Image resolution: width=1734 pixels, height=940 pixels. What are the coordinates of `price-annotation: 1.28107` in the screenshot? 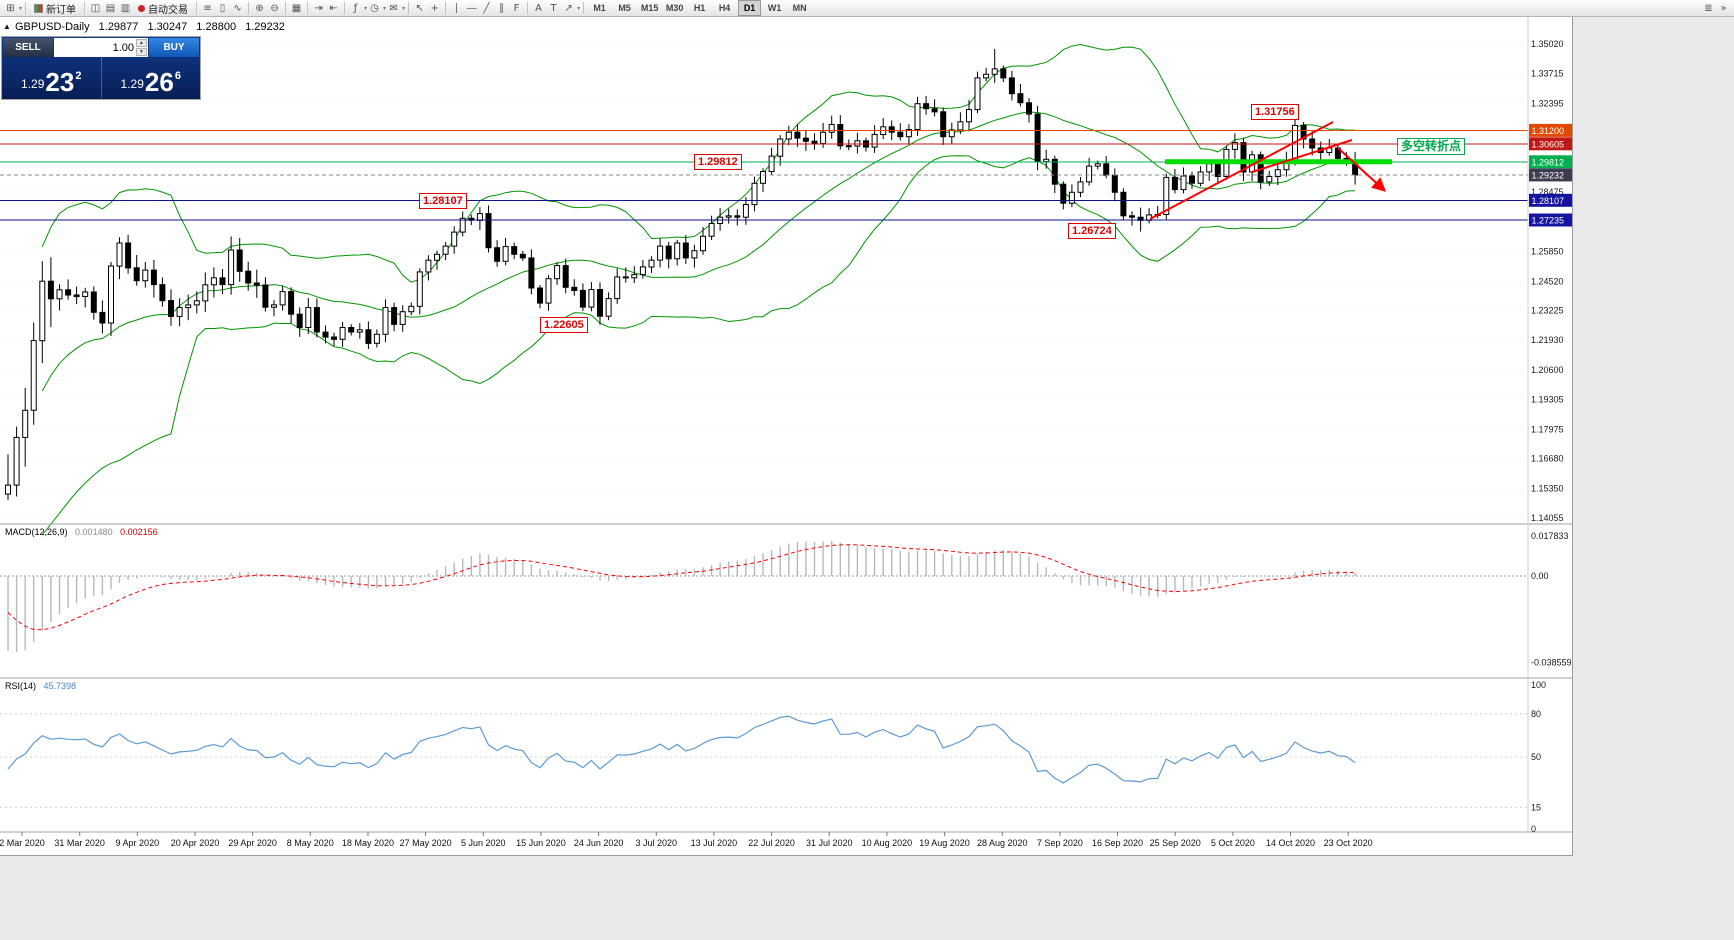 It's located at (443, 201).